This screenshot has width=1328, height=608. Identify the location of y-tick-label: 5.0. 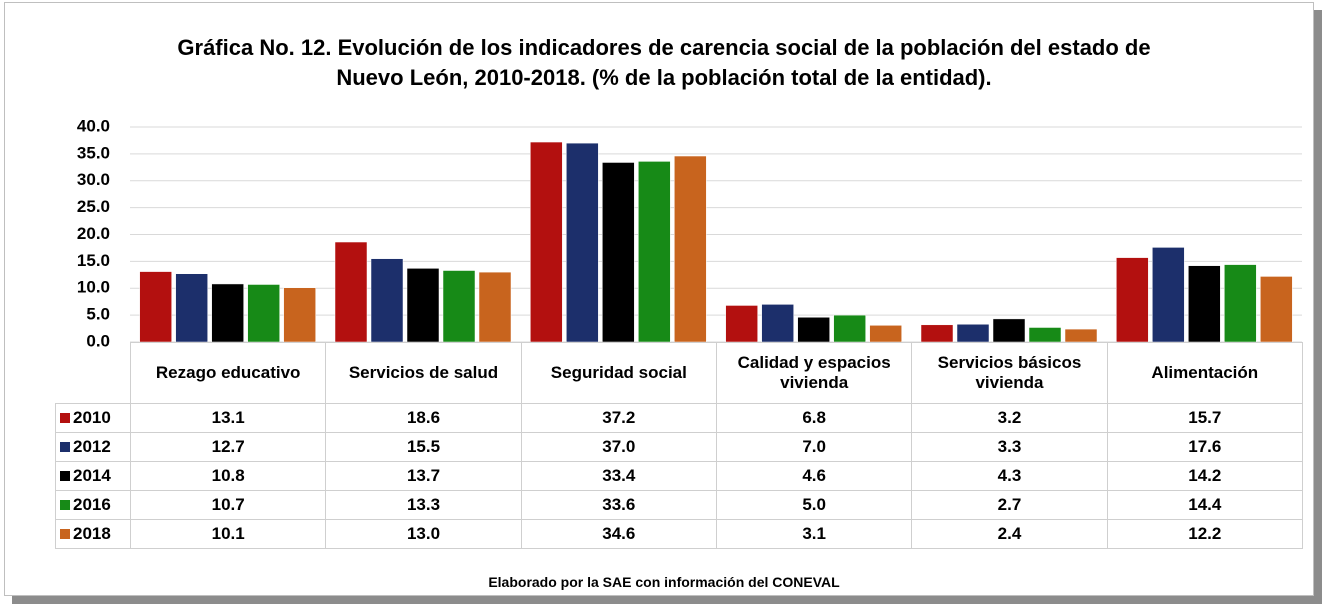
(98, 314).